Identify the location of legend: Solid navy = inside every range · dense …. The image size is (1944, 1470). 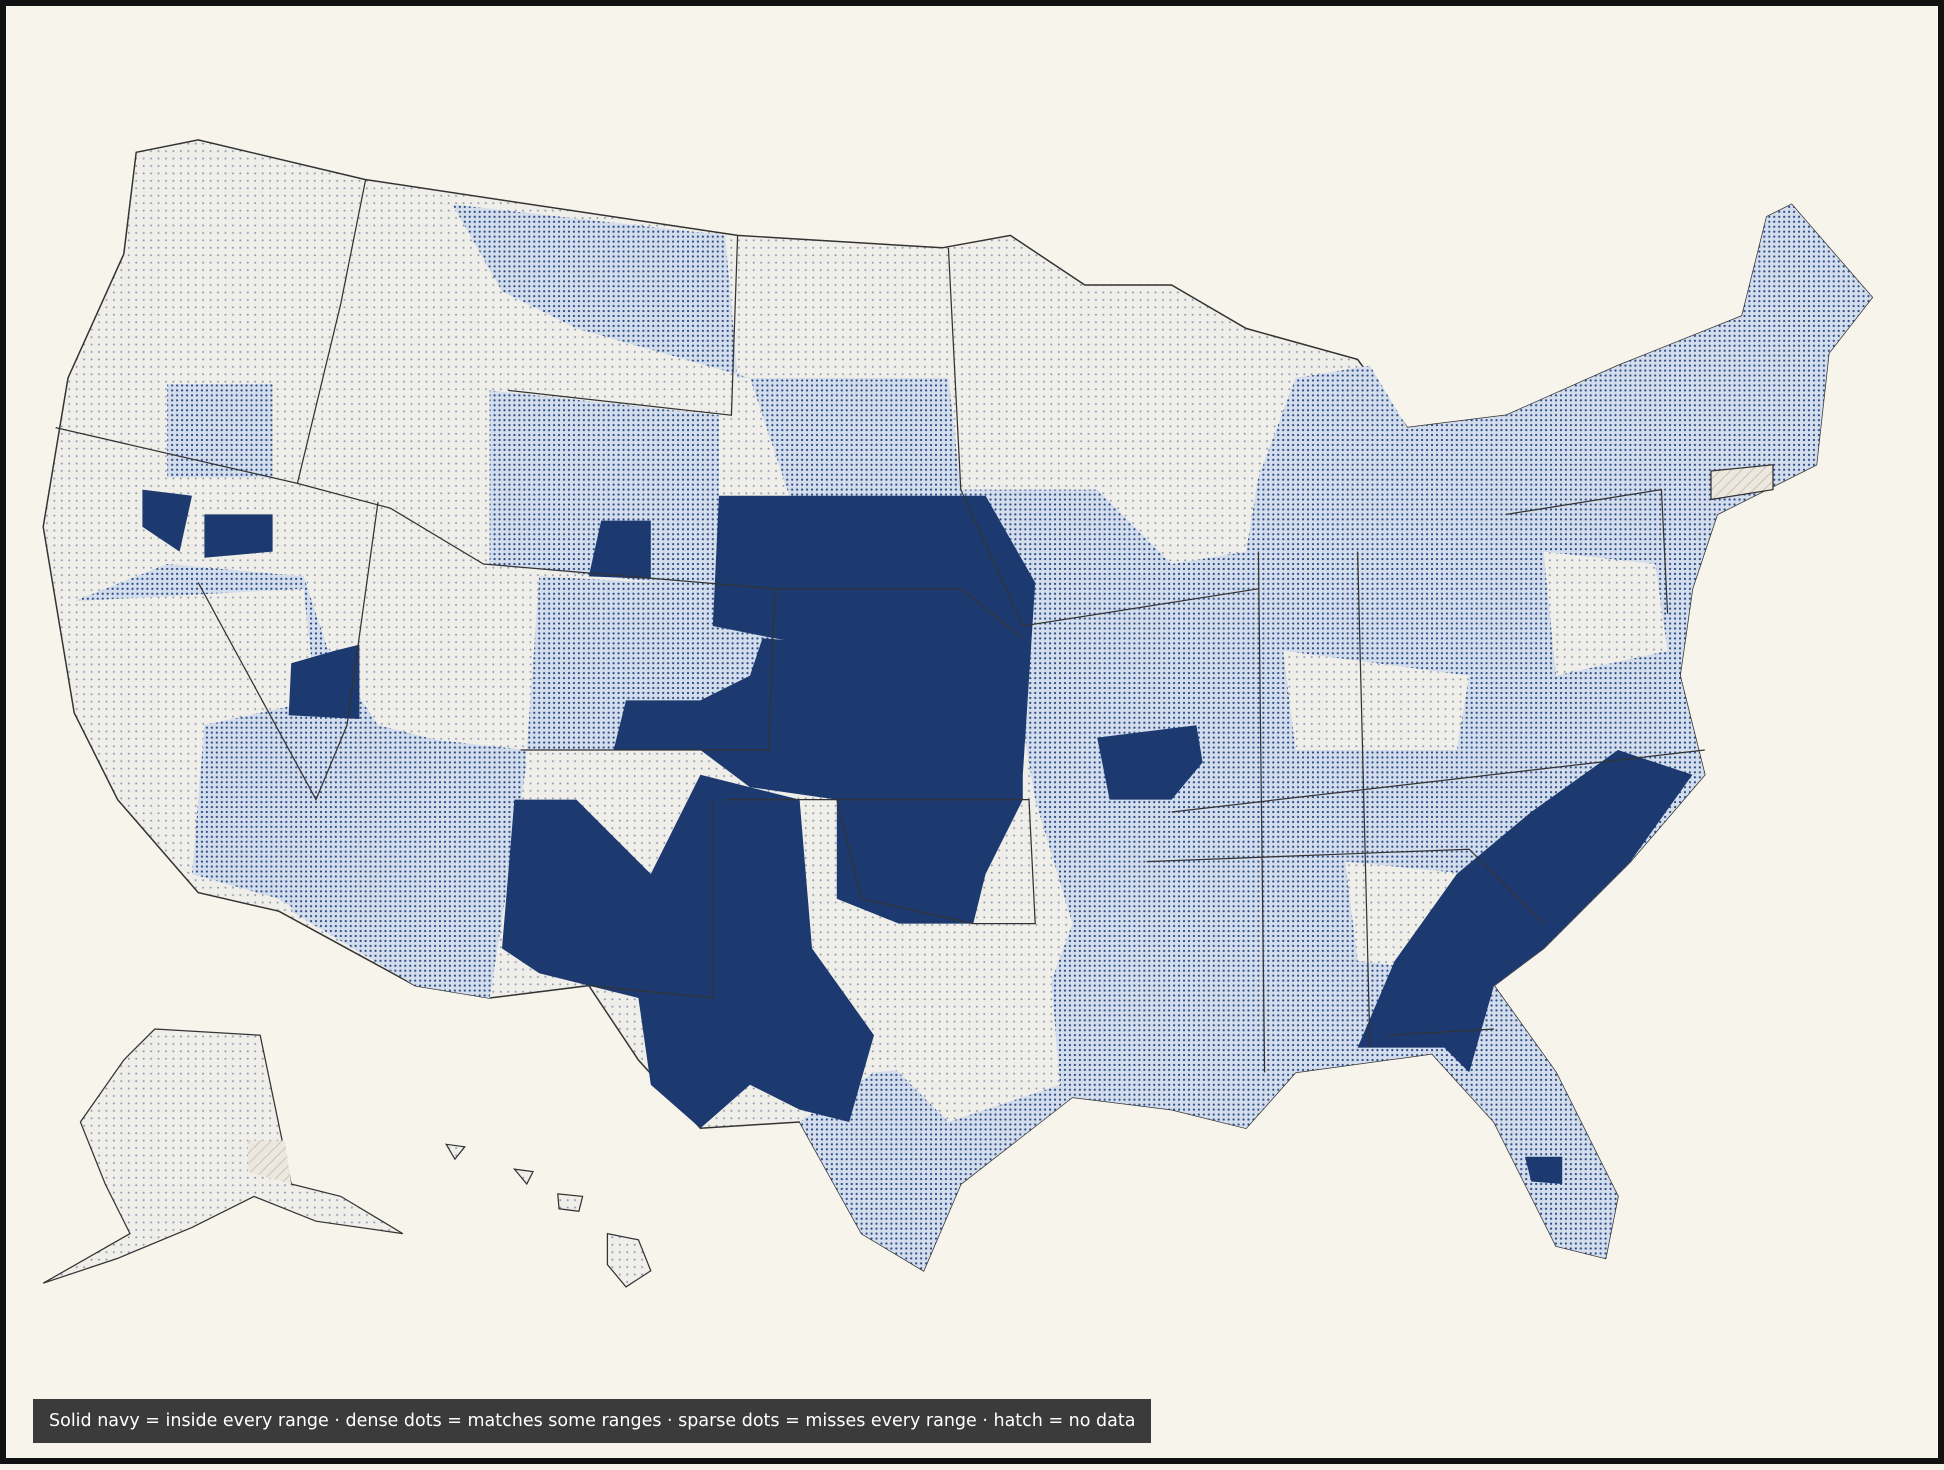
(592, 1421).